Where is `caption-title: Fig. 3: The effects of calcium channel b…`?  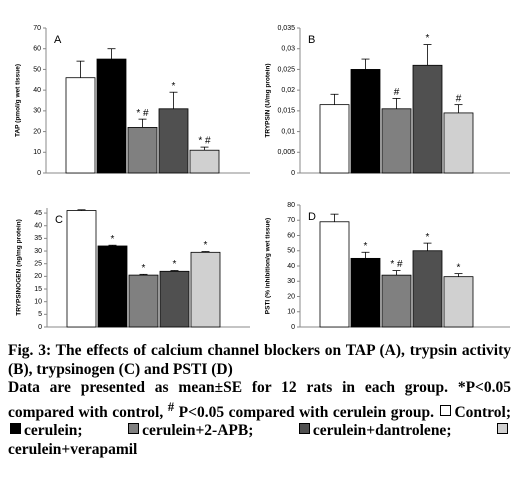 caption-title: Fig. 3: The effects of calcium channel b… is located at coordinates (259, 360).